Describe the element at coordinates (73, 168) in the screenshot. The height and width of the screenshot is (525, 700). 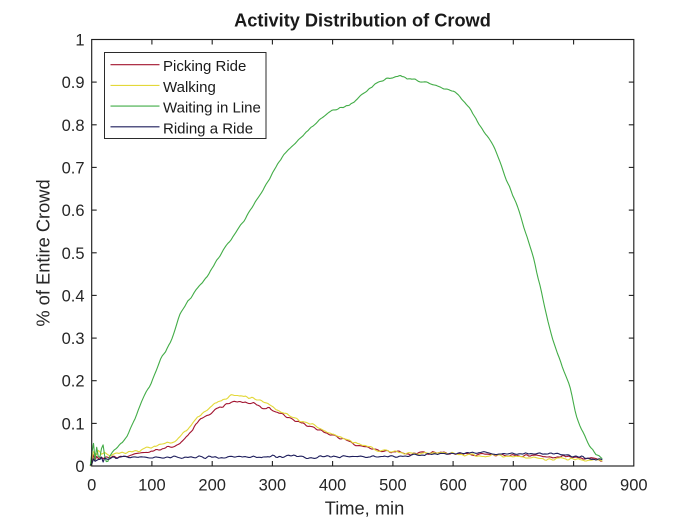
I see `svg-text: 0.7` at that location.